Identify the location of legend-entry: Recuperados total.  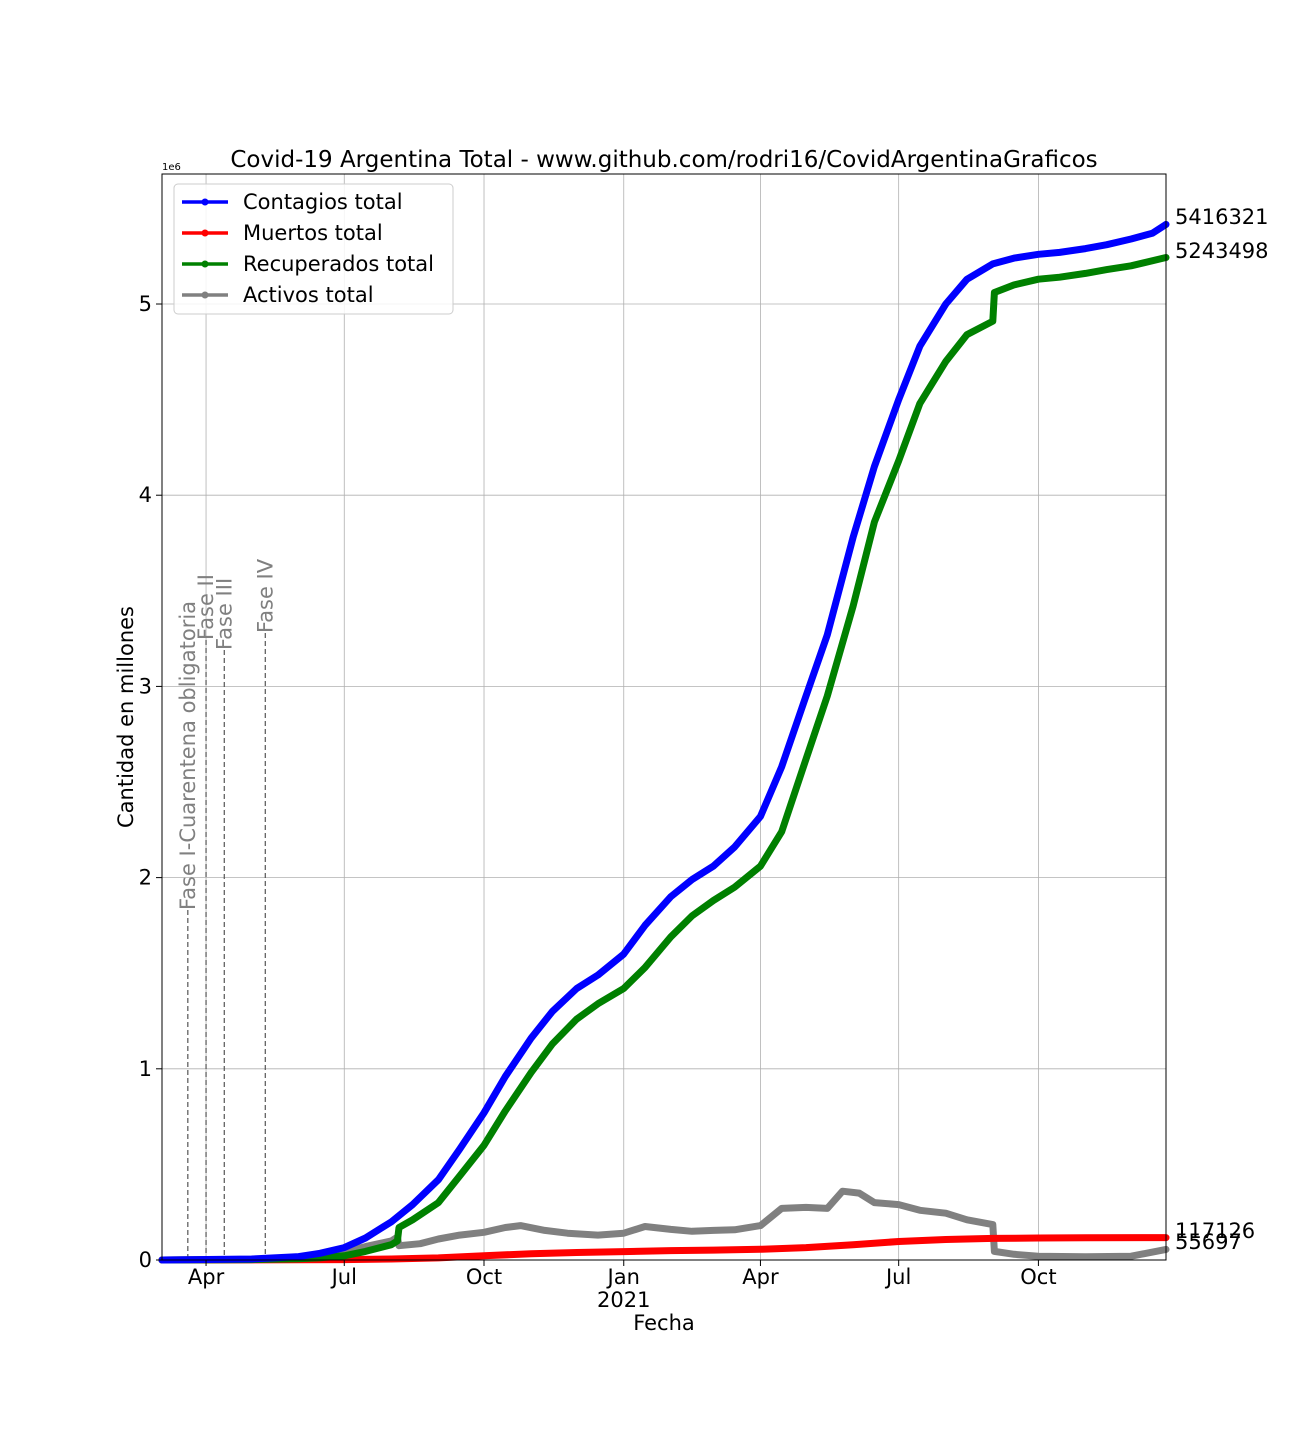
(338, 264).